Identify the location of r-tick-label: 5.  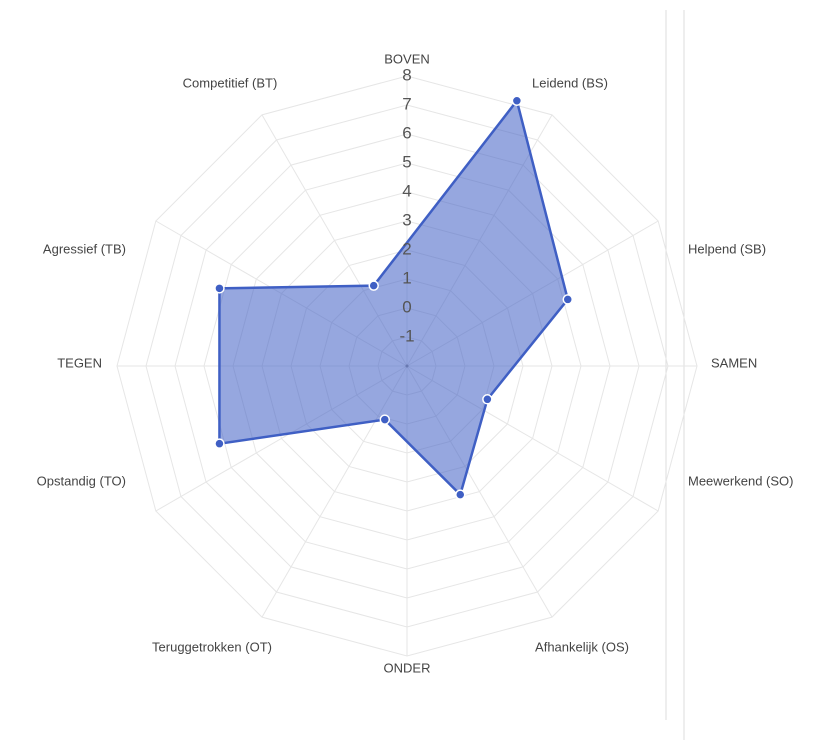
(406, 161).